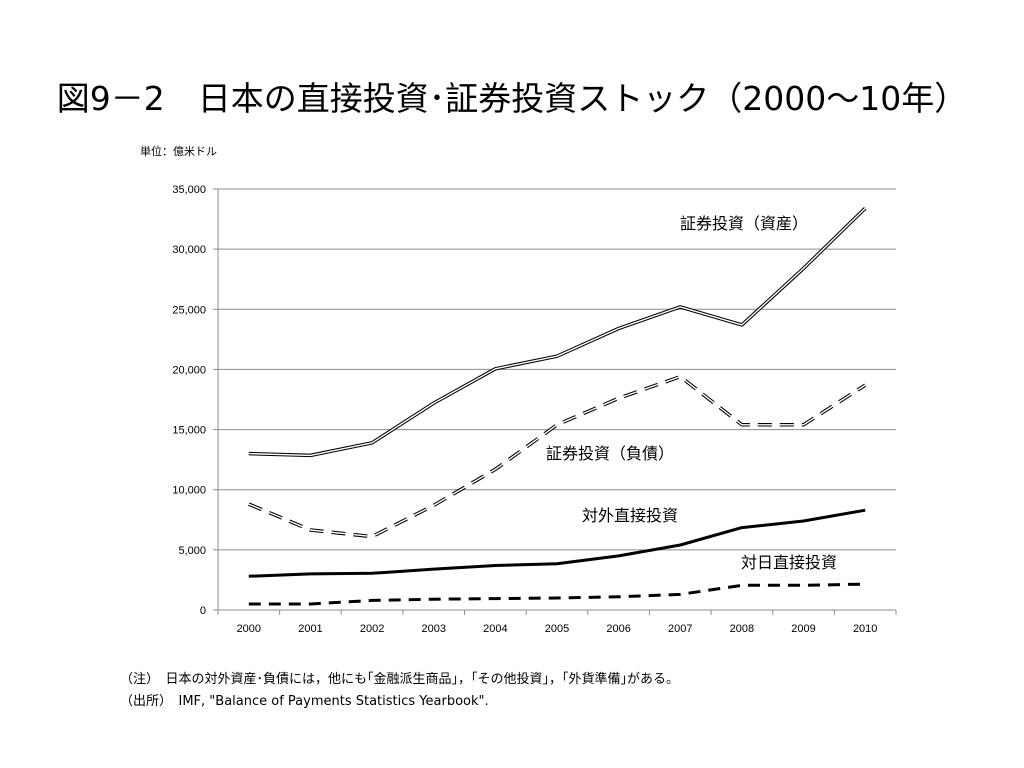 The image size is (1024, 768). I want to click on y-tick-label: 5,000, so click(192, 551).